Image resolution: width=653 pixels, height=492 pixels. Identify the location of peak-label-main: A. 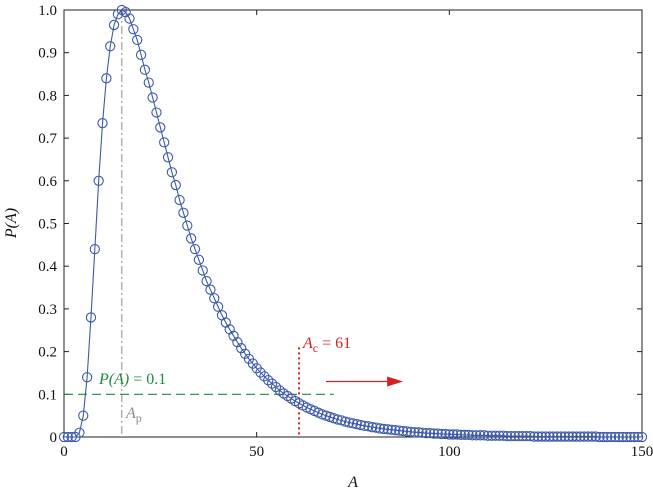
(130, 413).